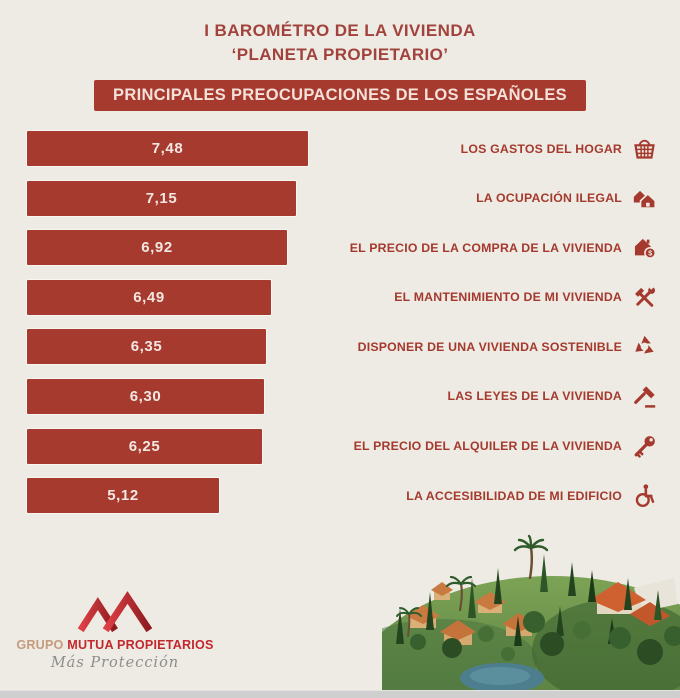 This screenshot has height=698, width=680. Describe the element at coordinates (342, 396) in the screenshot. I see `chart-row: 6,30 LAS LEYES DE LA VIVIENDA` at that location.